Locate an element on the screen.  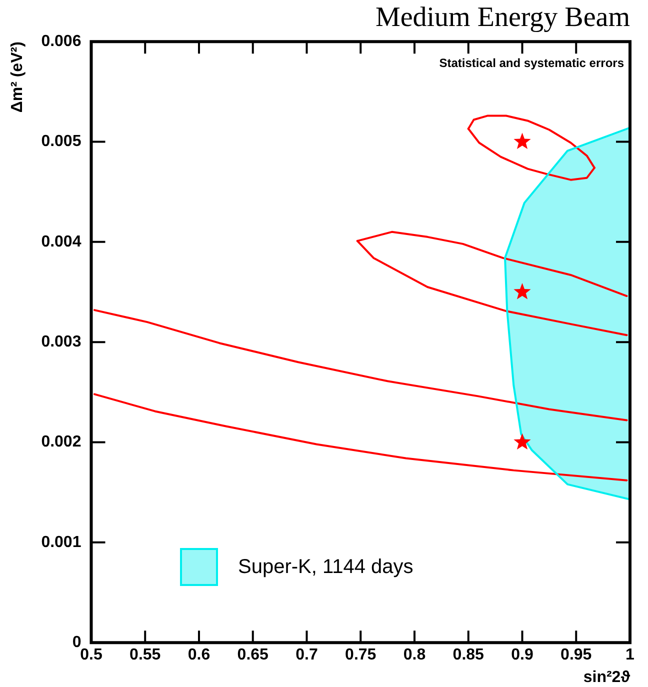
x-tick-label: 0.75 is located at coordinates (360, 655).